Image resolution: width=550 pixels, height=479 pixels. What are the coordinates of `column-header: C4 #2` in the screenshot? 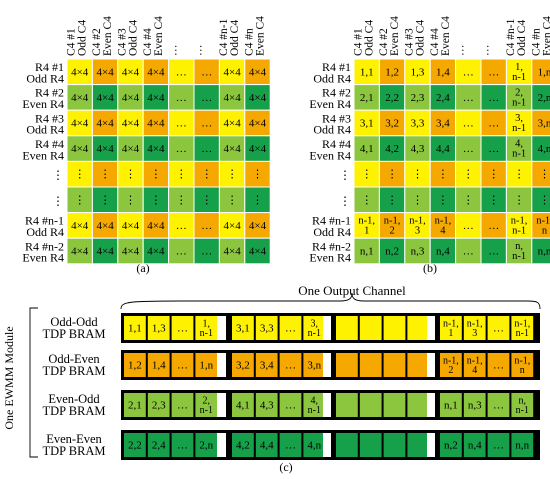 It's located at (384, 42).